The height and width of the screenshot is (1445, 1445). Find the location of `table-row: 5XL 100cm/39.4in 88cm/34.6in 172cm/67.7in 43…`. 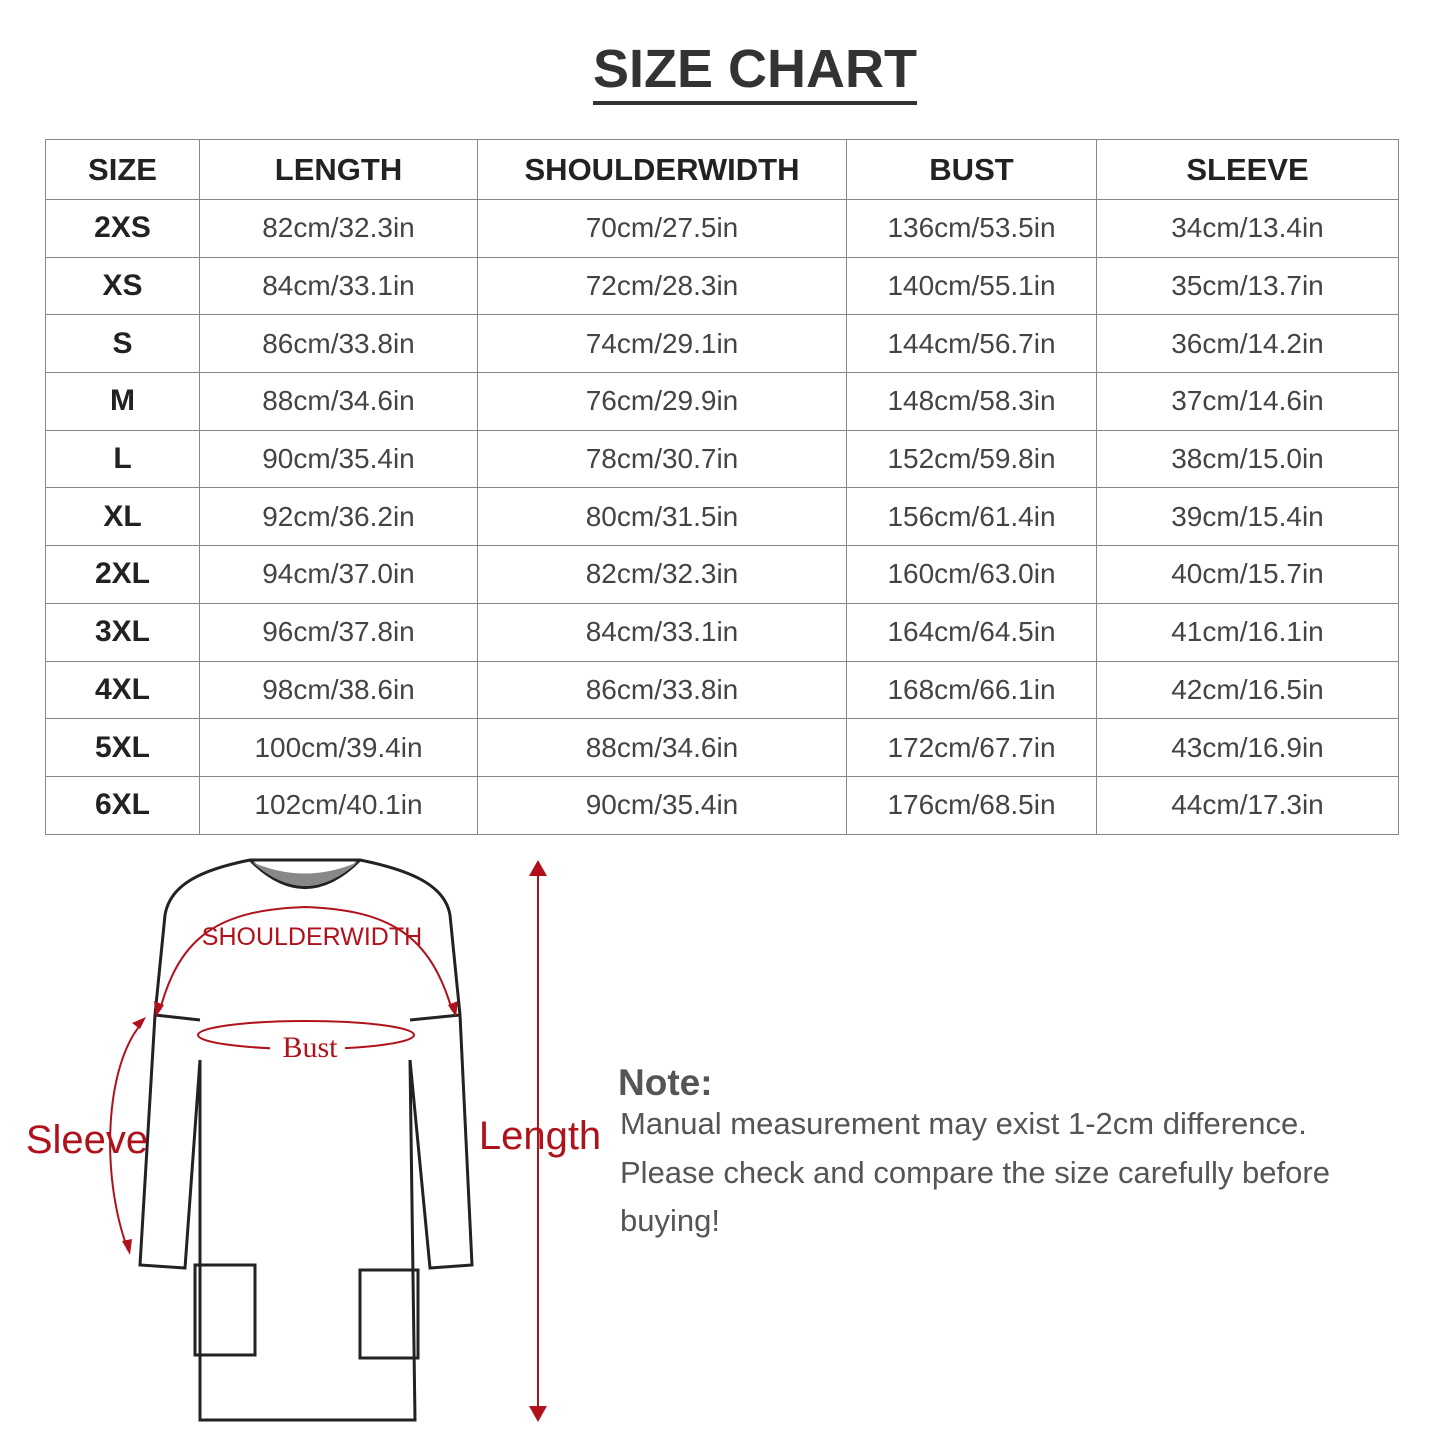

table-row: 5XL 100cm/39.4in 88cm/34.6in 172cm/67.7in 43… is located at coordinates (722, 747).